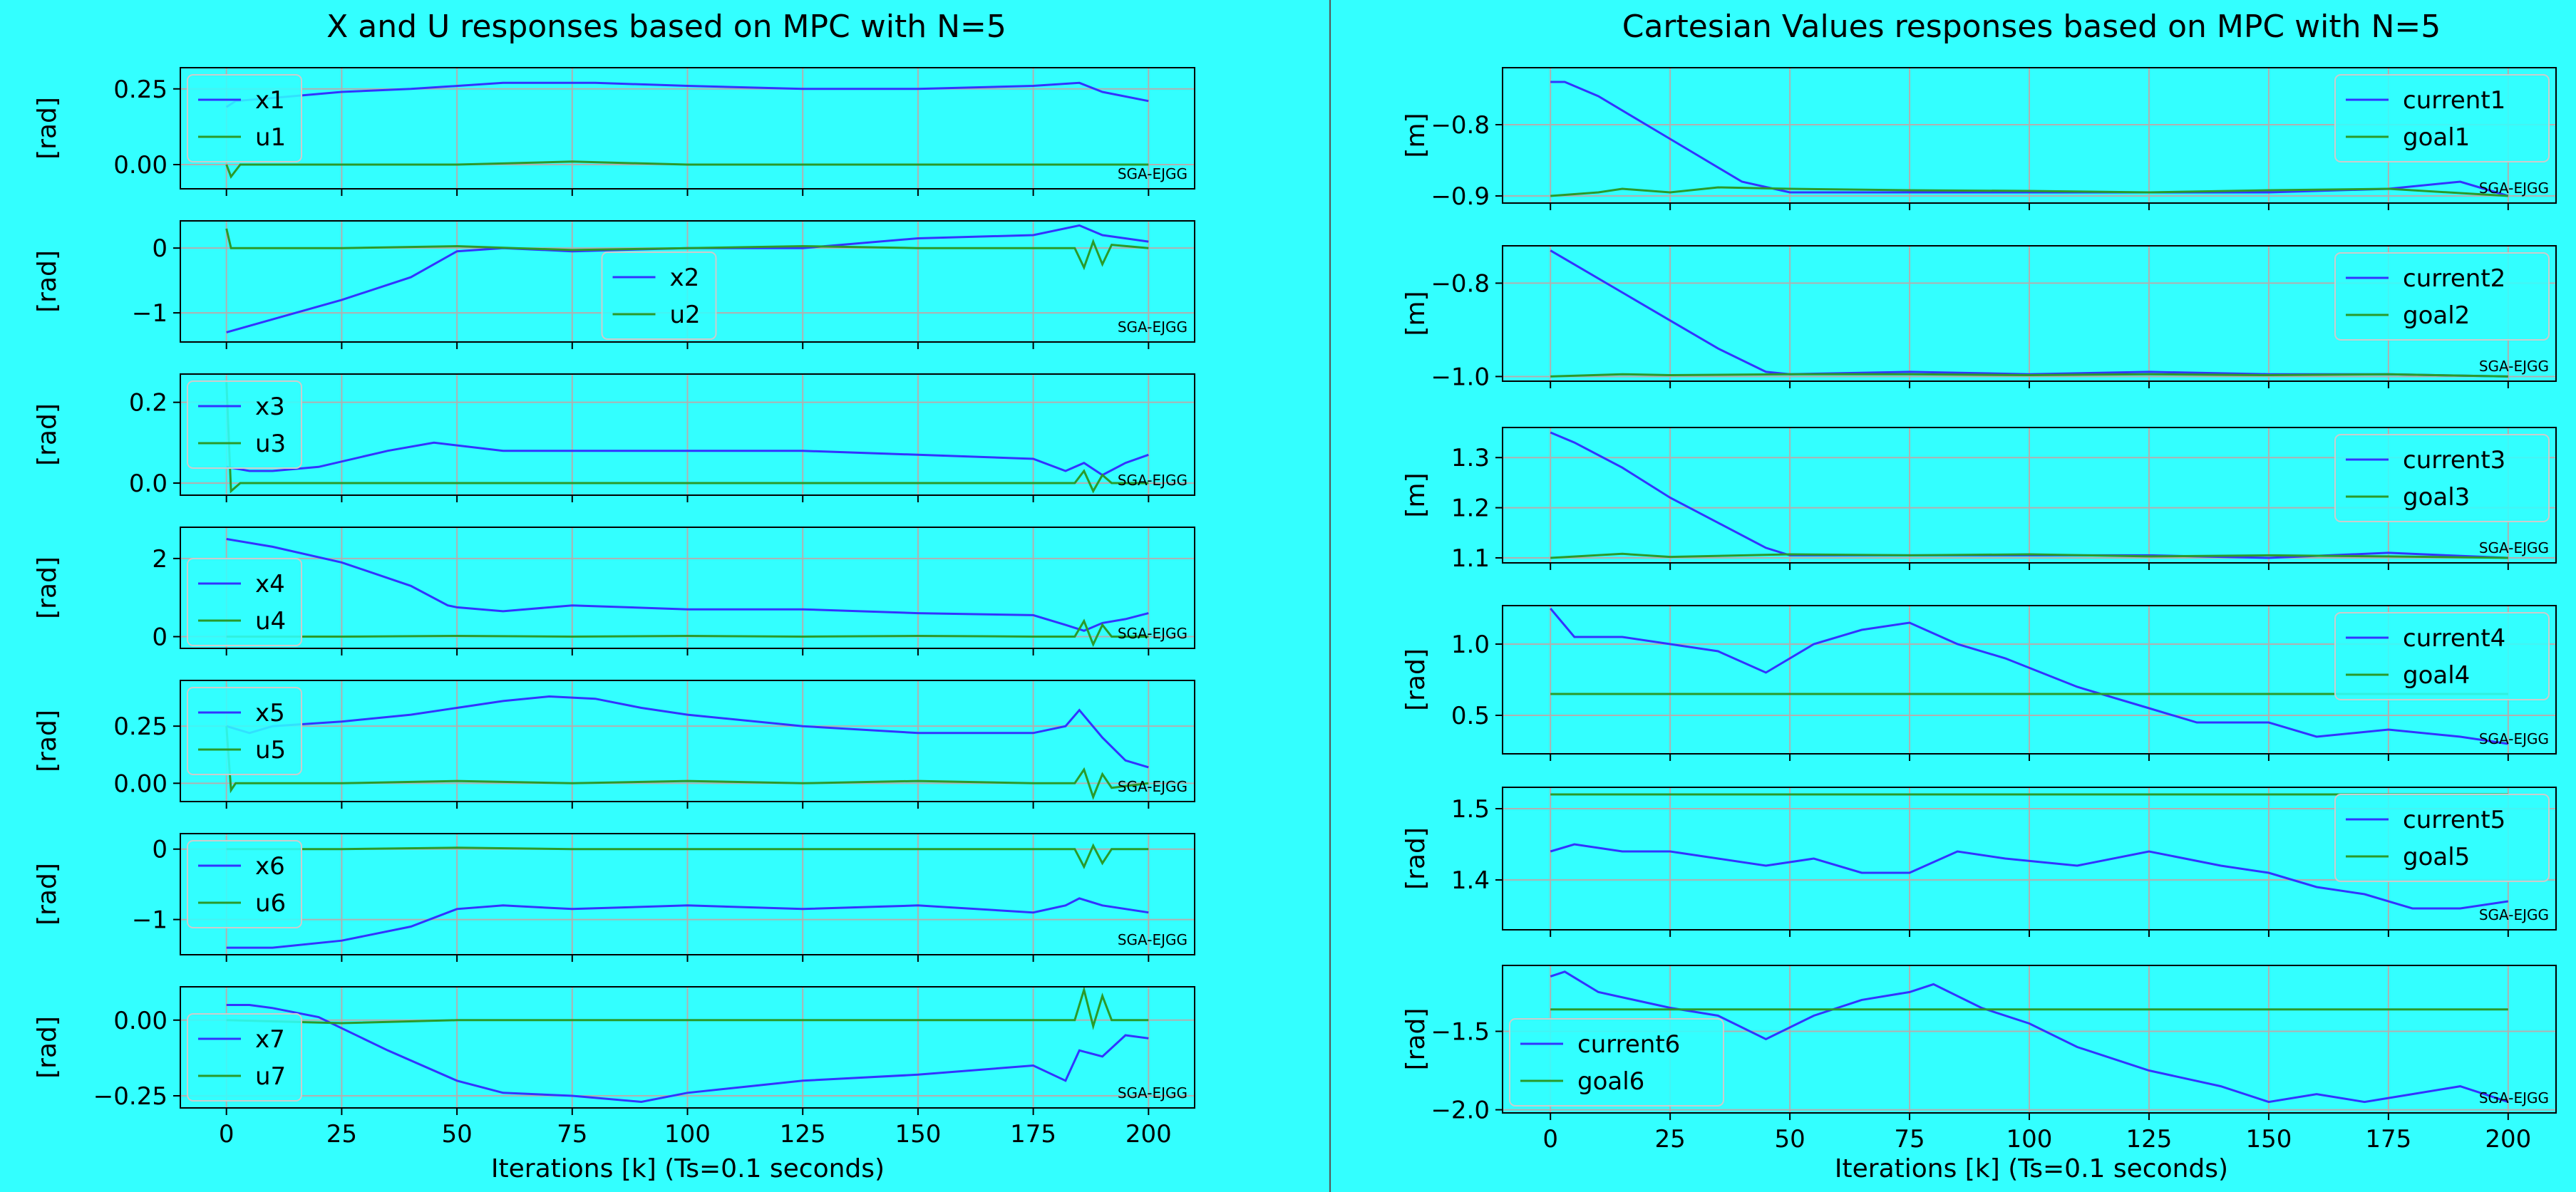  I want to click on y-axis-label: [m], so click(1416, 494).